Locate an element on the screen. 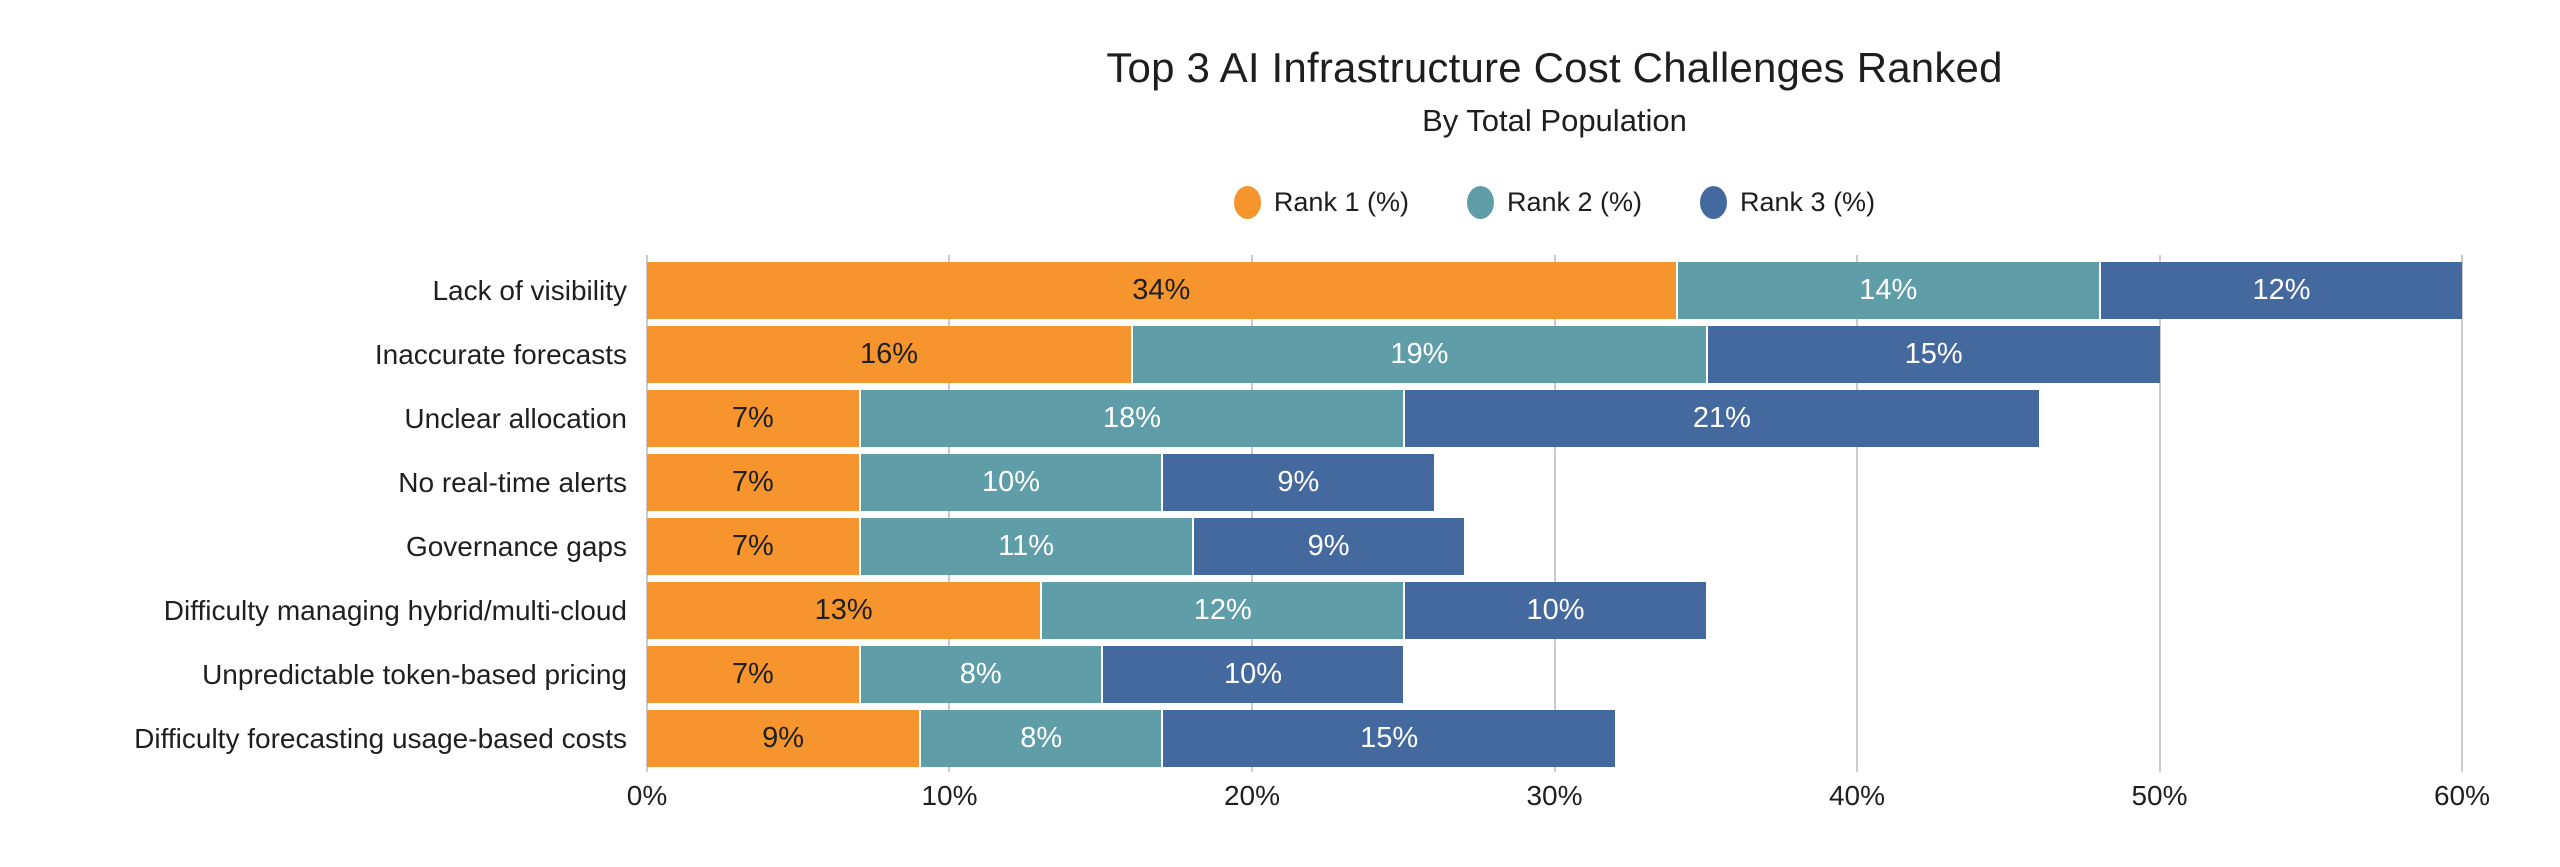  x-axis-tick-label: 0% is located at coordinates (647, 795).